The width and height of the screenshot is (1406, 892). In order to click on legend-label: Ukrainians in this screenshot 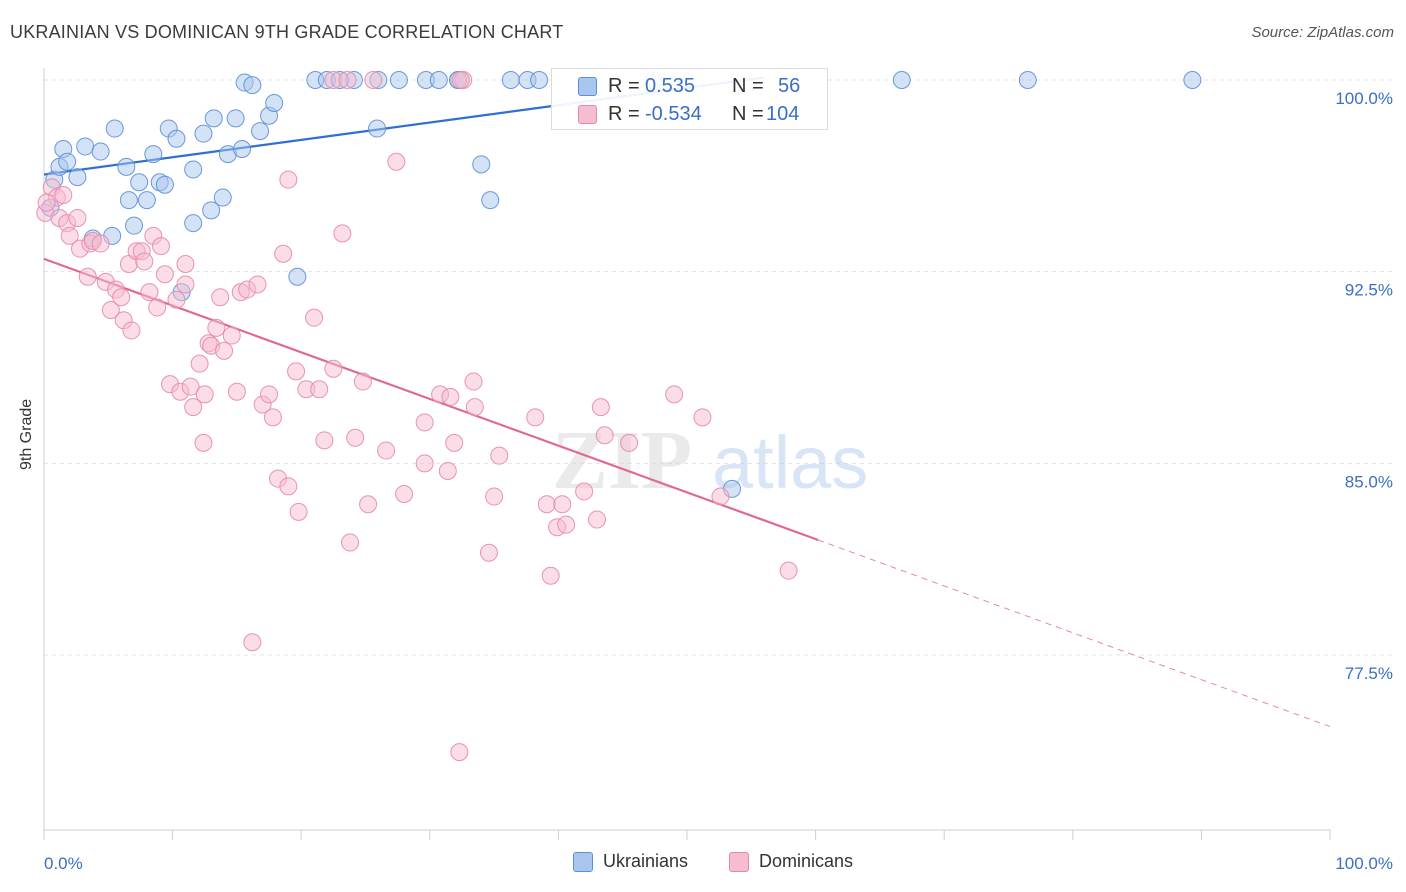, I will do `click(646, 861)`.